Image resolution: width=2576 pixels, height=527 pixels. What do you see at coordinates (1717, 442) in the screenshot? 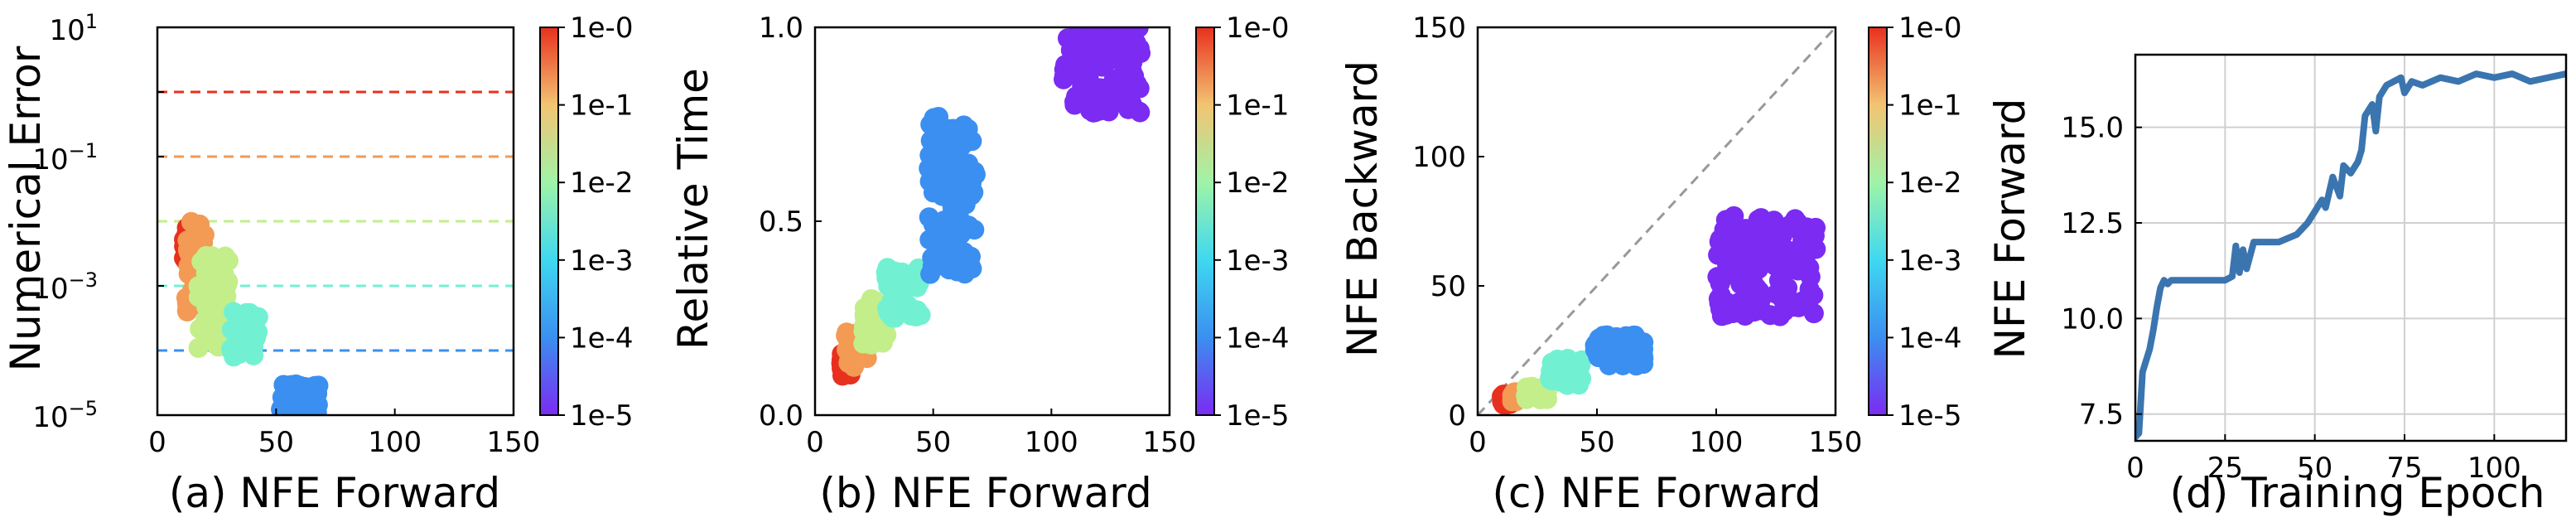
I see `panel-c-xtick: 100` at bounding box center [1717, 442].